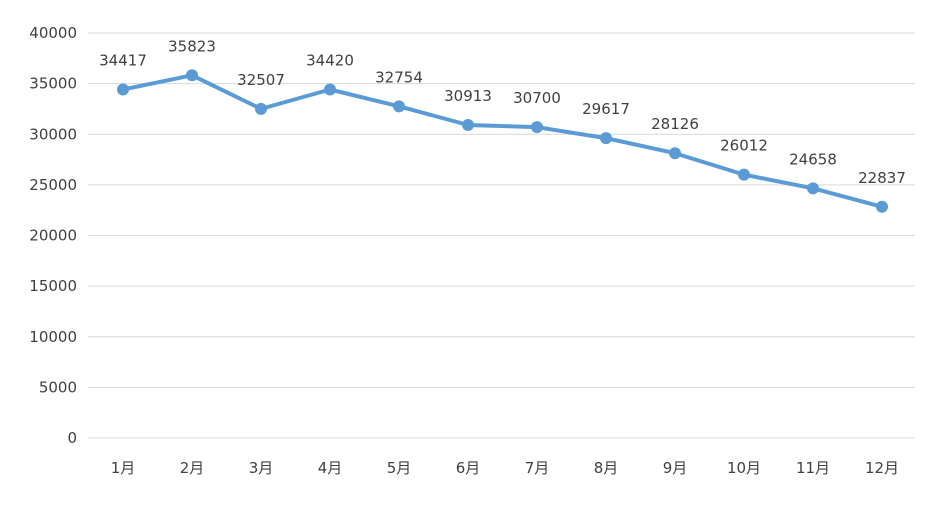 This screenshot has height=507, width=940. I want to click on y-tick-label: 10000, so click(53, 337).